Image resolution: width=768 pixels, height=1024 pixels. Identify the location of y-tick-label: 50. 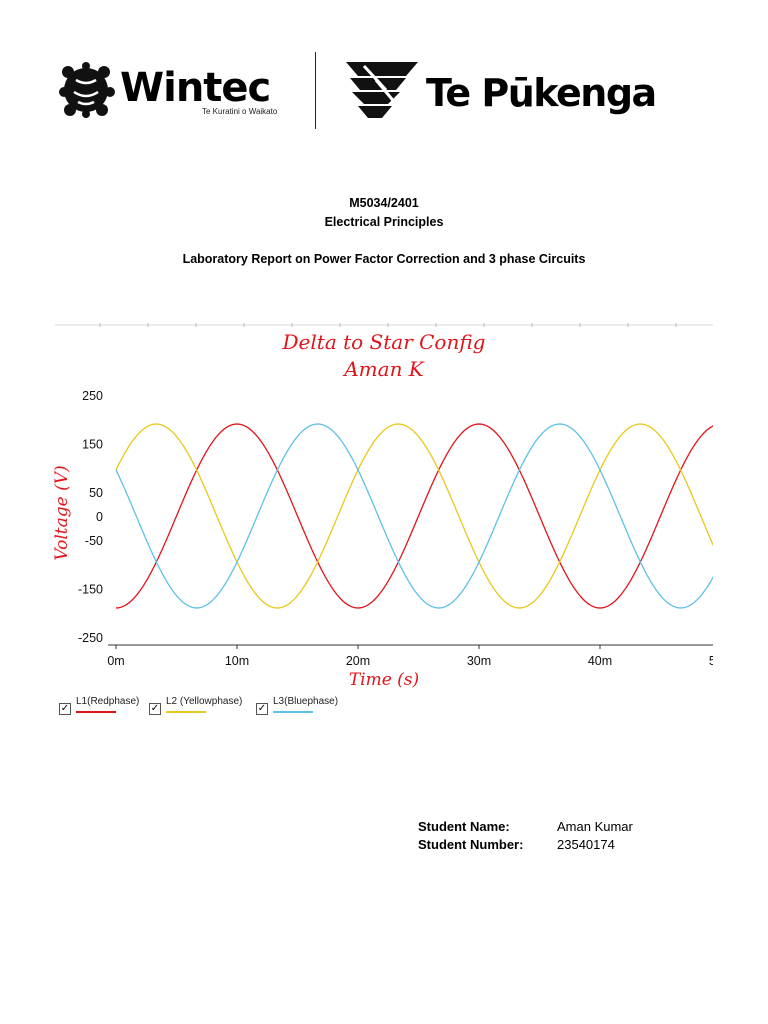
(96, 493).